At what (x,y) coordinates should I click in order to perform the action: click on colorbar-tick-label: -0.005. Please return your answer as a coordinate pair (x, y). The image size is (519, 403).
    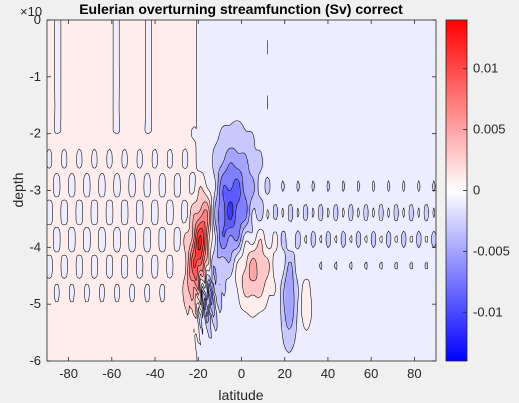
    Looking at the image, I should click on (491, 250).